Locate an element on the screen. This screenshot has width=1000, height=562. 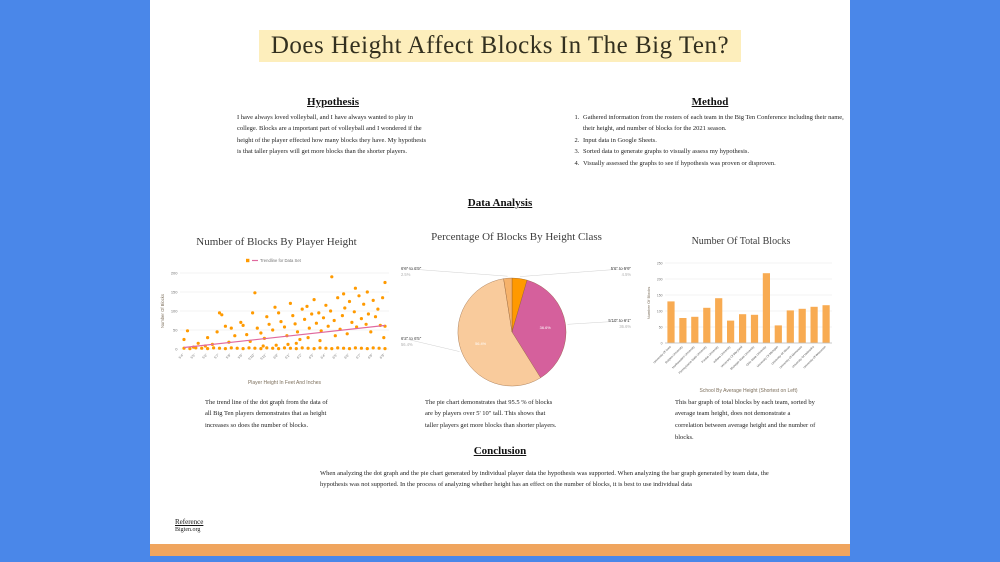
svg-text: 6'5" is located at coordinates (335, 355).